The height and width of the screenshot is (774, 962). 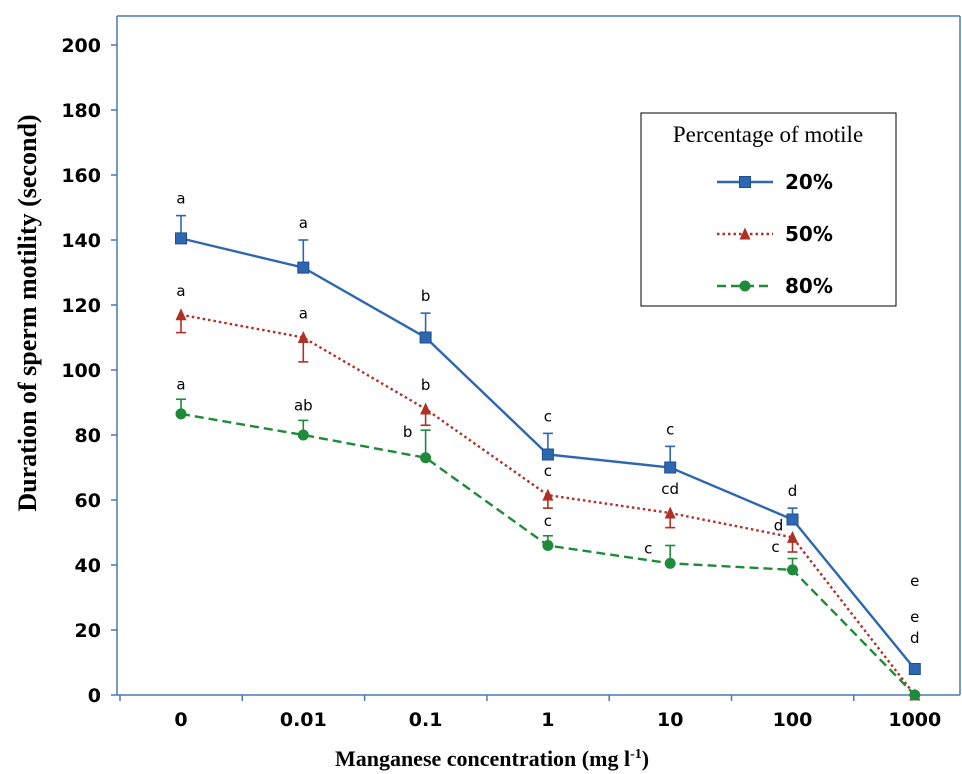 What do you see at coordinates (636, 754) in the screenshot?
I see `x-axis-title-superscript: -1` at bounding box center [636, 754].